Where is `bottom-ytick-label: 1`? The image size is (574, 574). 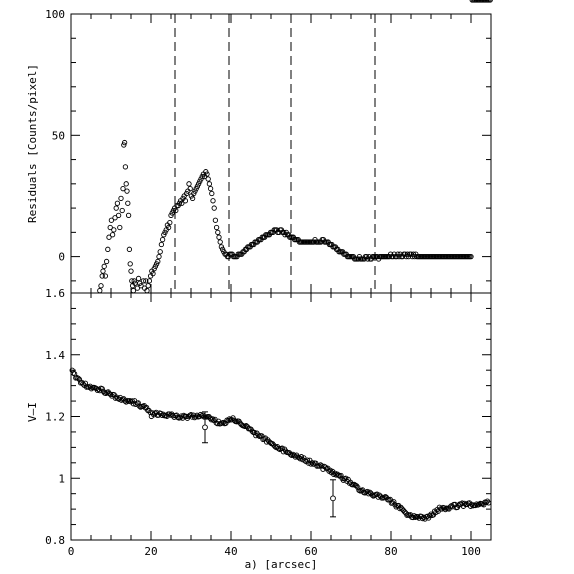
bottom-ytick-label: 1 is located at coordinates (61, 478).